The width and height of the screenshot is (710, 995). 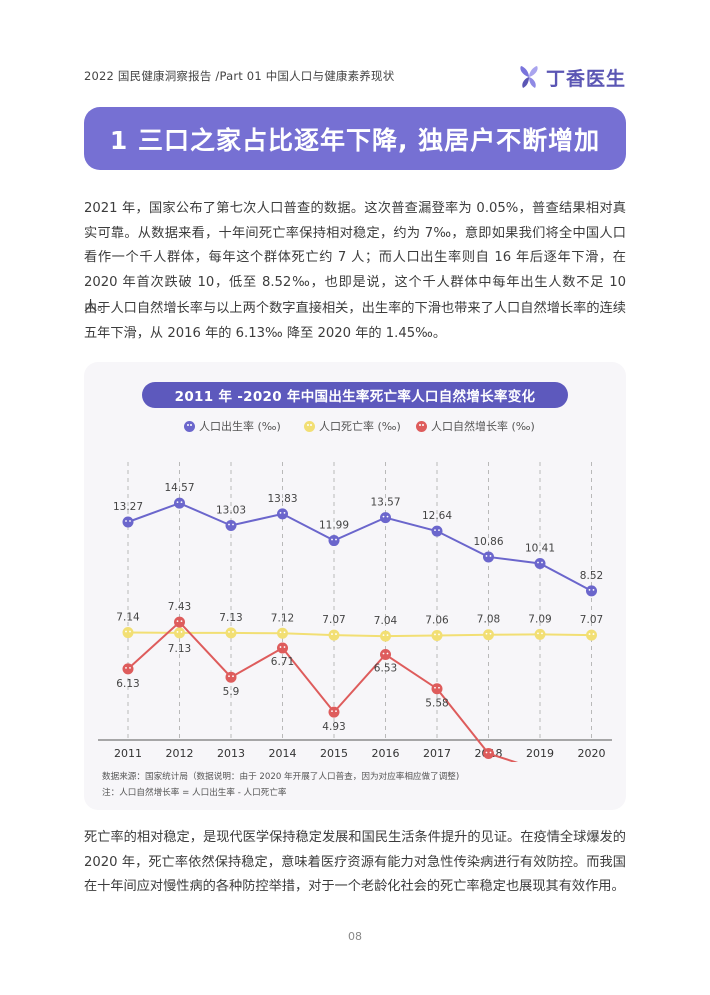 What do you see at coordinates (488, 620) in the screenshot?
I see `death-rate-label-2018: 7.08` at bounding box center [488, 620].